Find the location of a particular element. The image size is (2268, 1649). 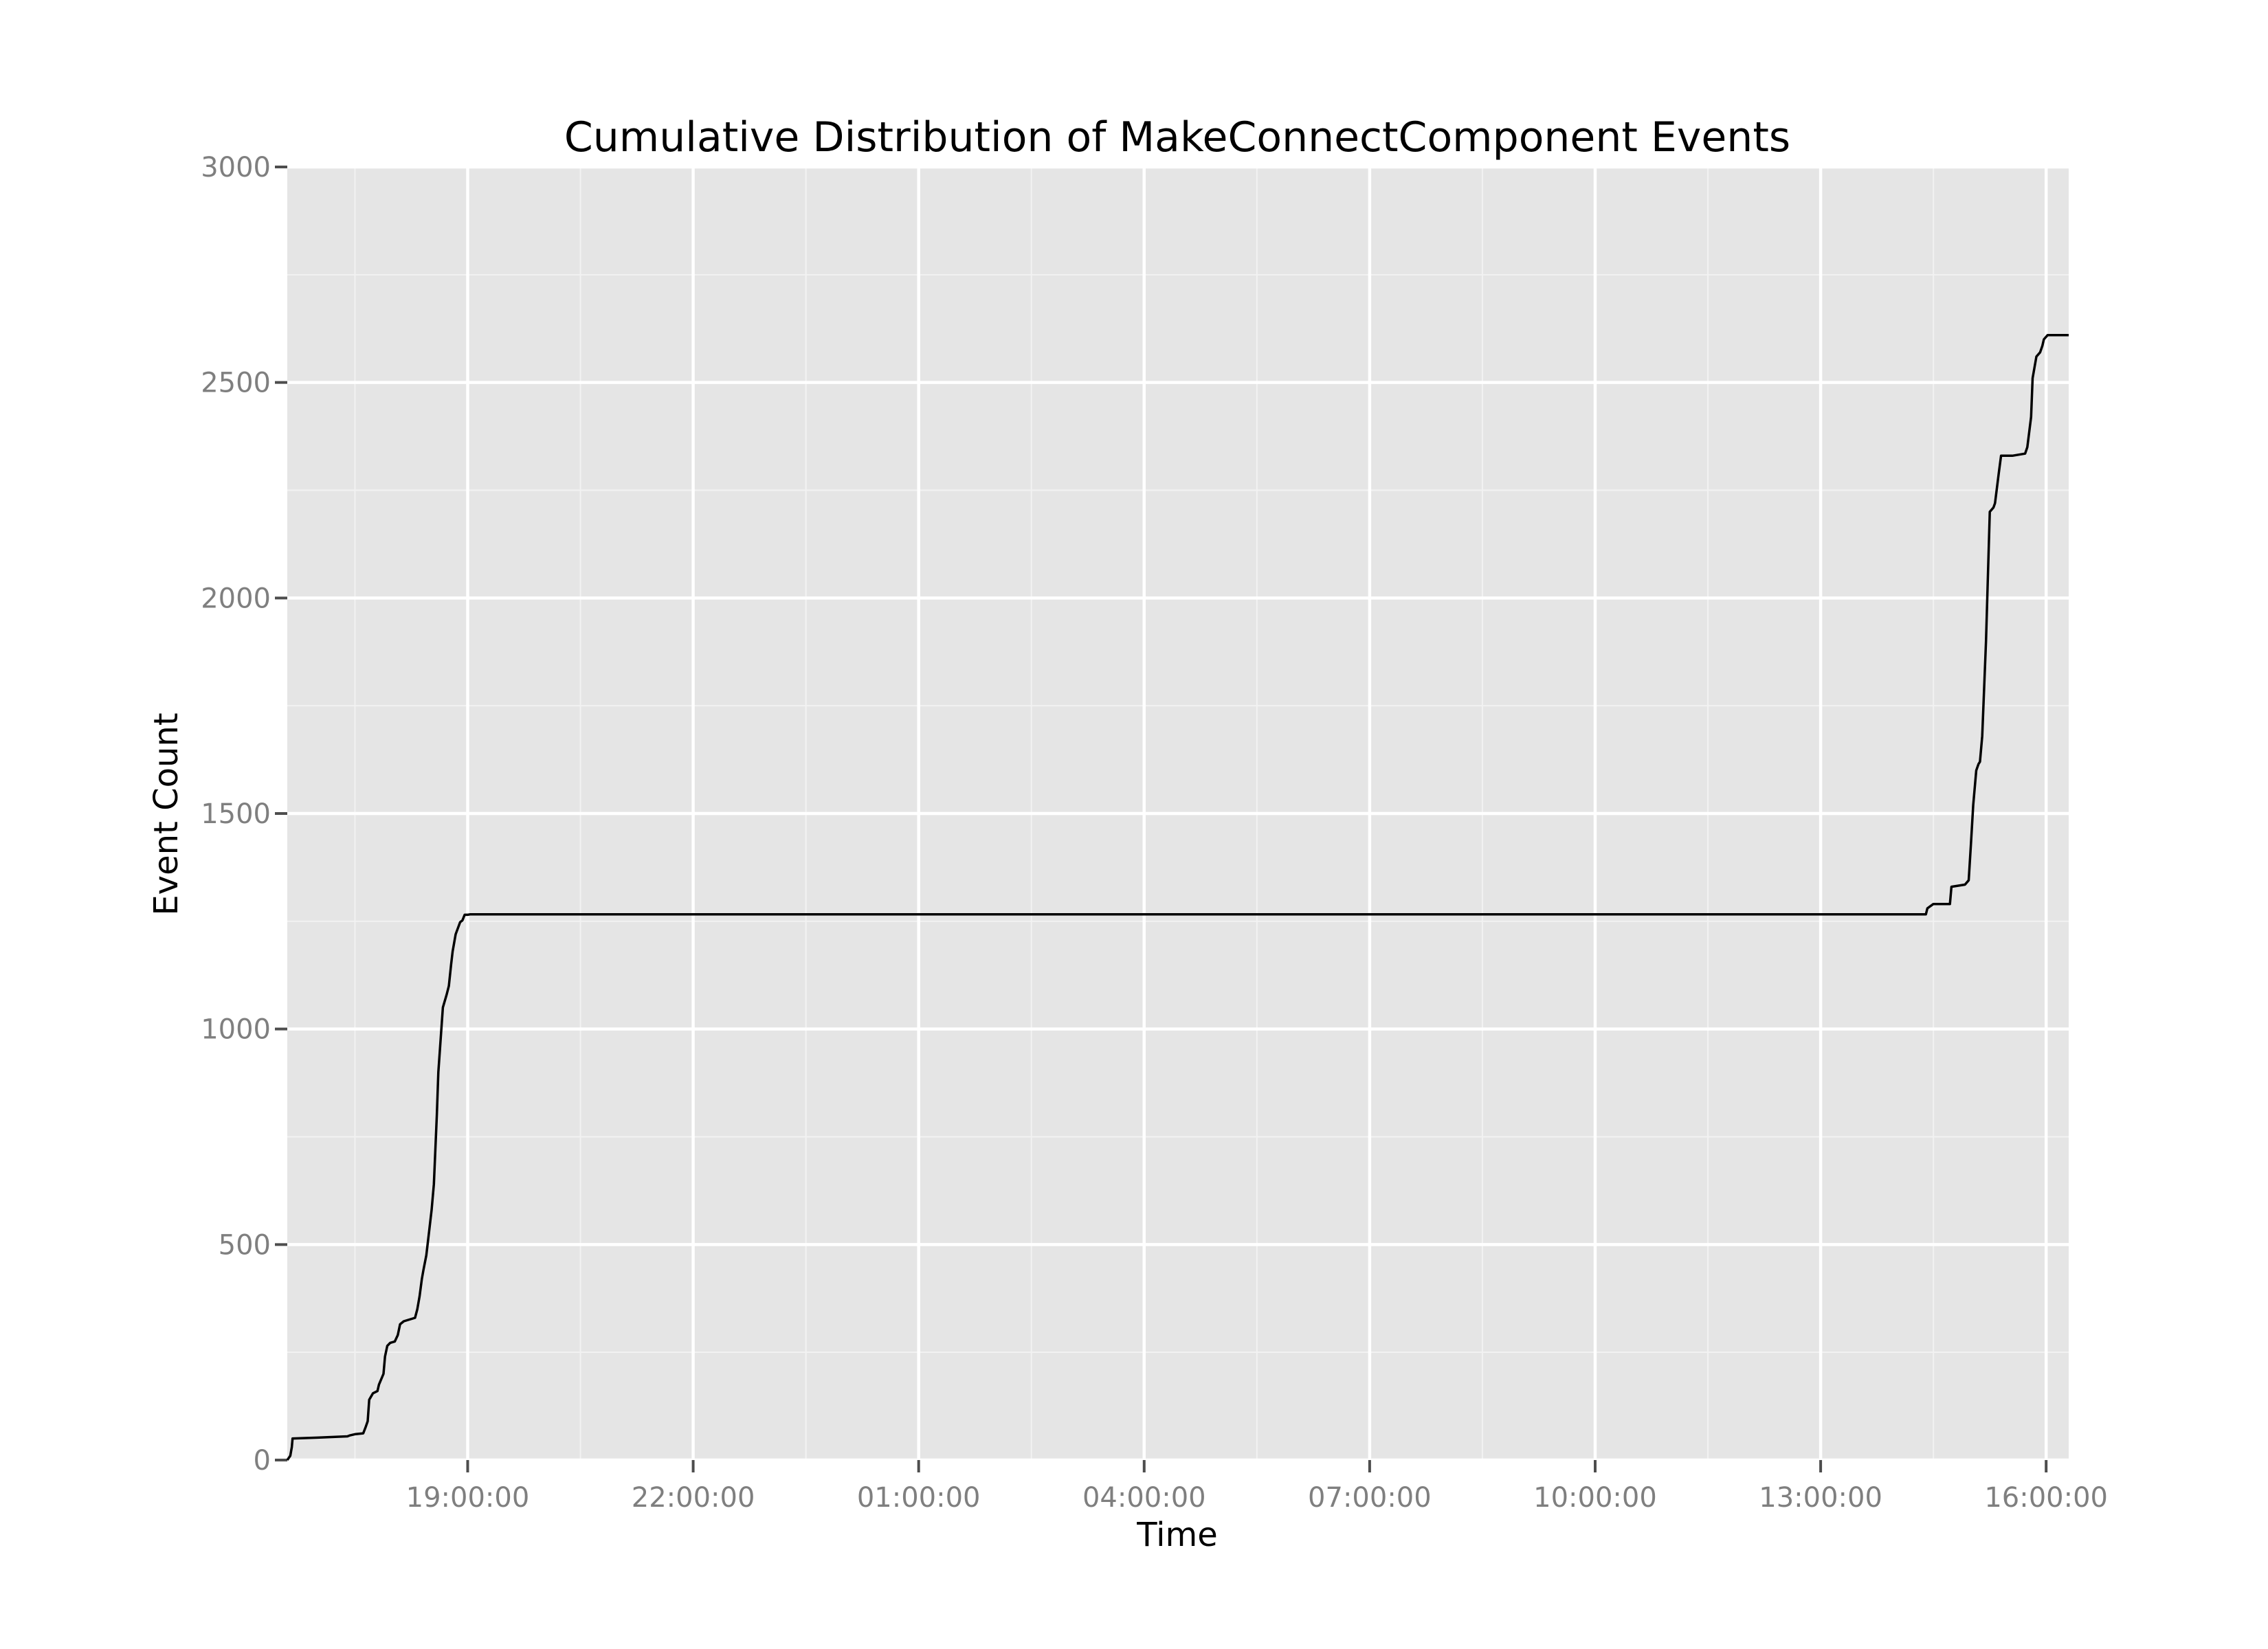

x-tick-label: 16:00:00 is located at coordinates (2046, 1498).